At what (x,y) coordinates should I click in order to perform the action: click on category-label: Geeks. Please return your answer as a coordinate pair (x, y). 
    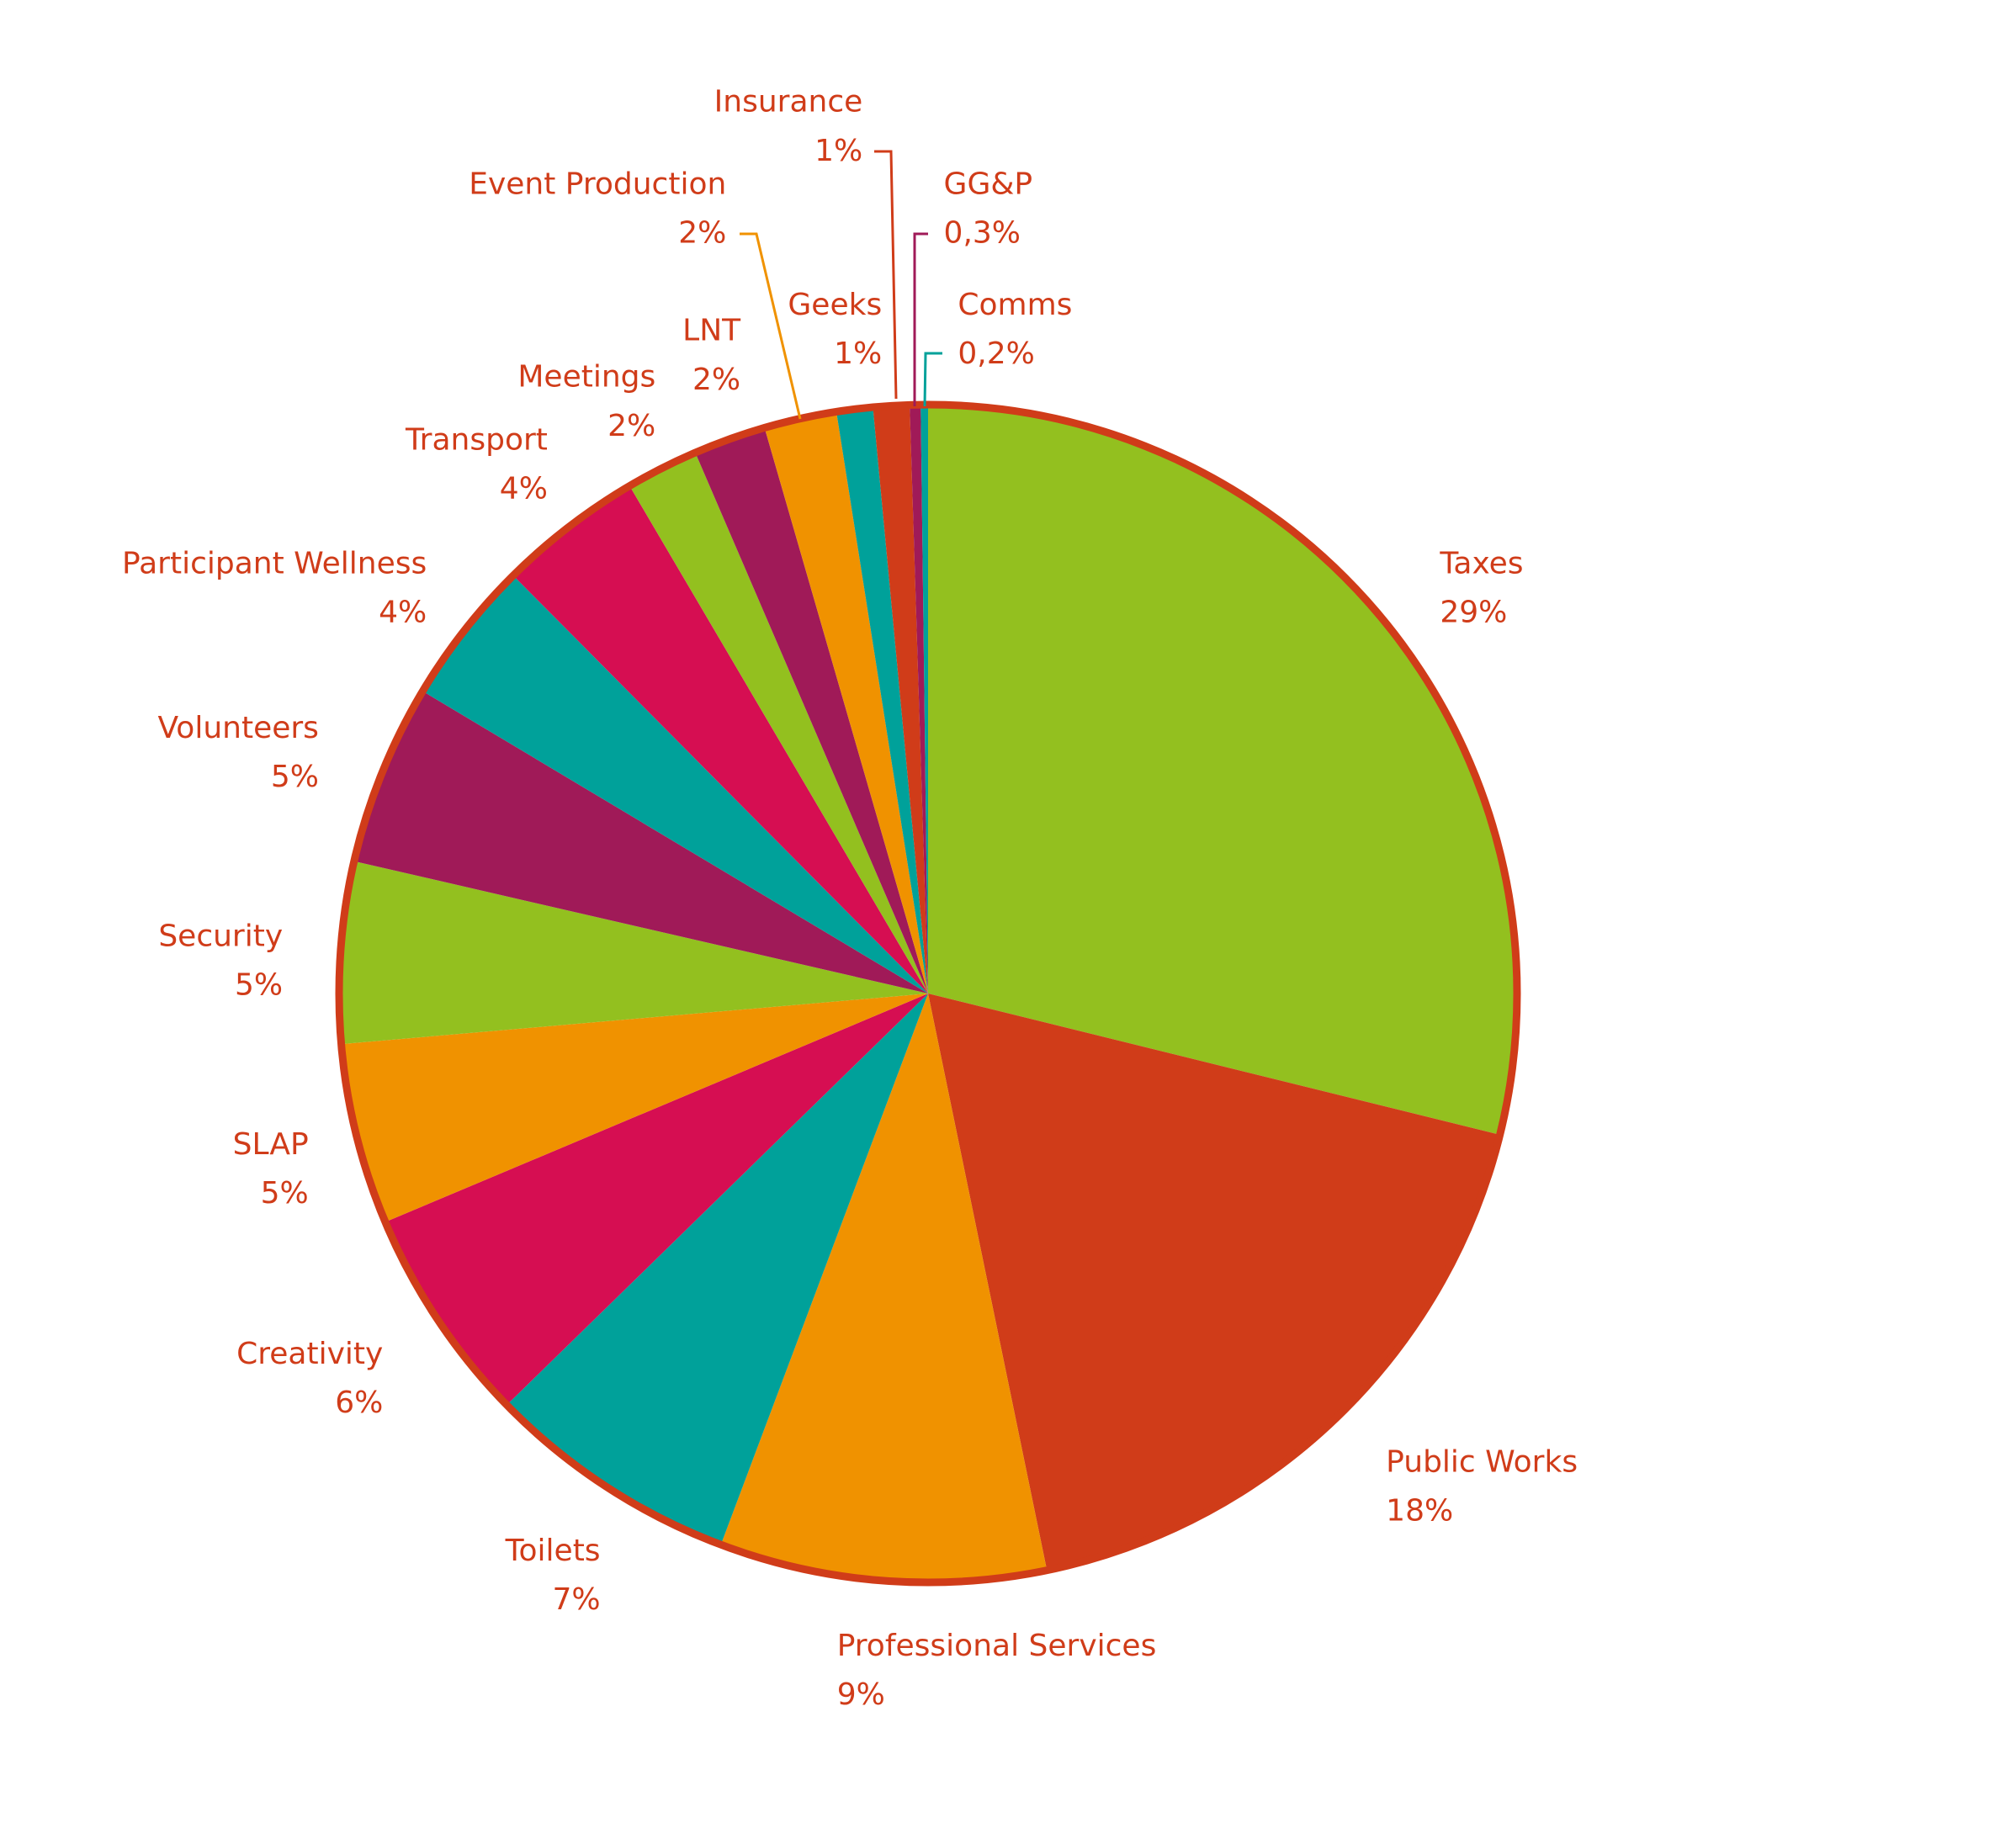
    Looking at the image, I should click on (835, 305).